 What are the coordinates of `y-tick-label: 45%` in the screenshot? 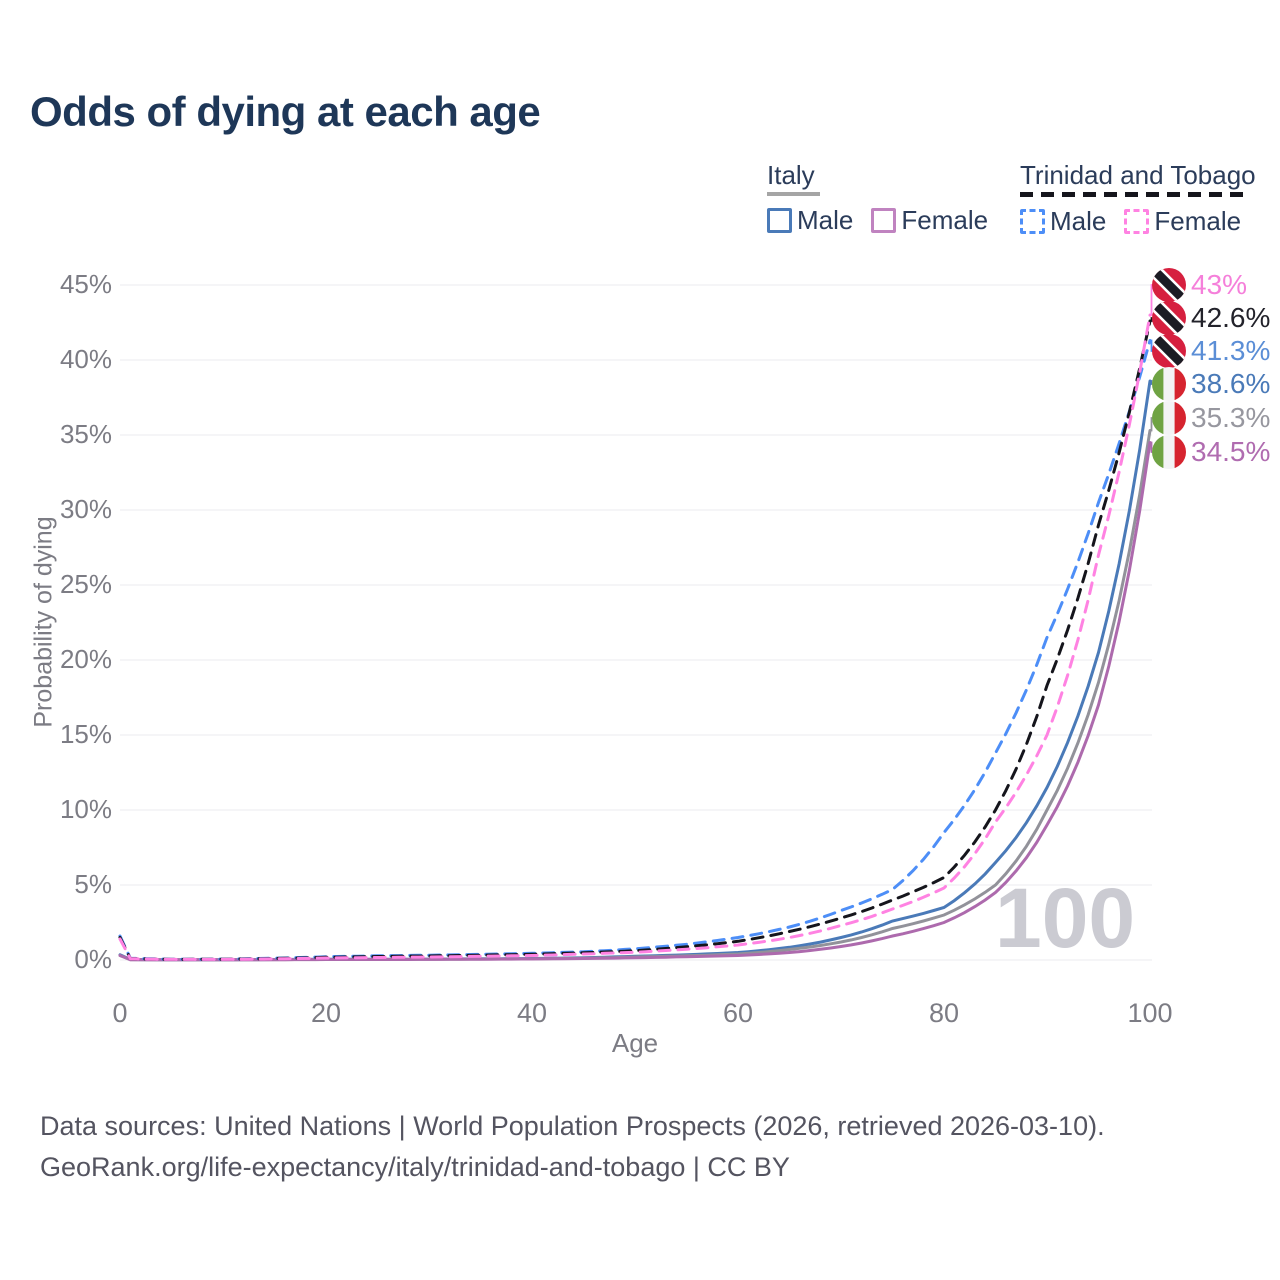 It's located at (85, 284).